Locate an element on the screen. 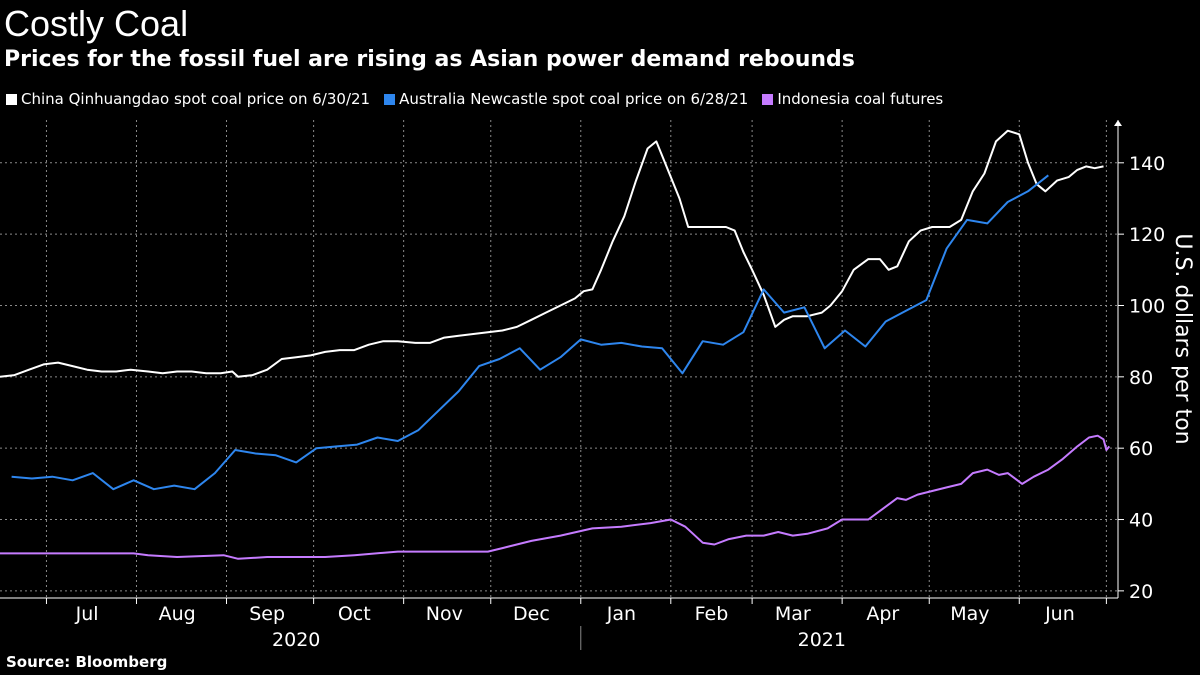  legend-label-indonesia: Indonesia coal futures is located at coordinates (860, 99).